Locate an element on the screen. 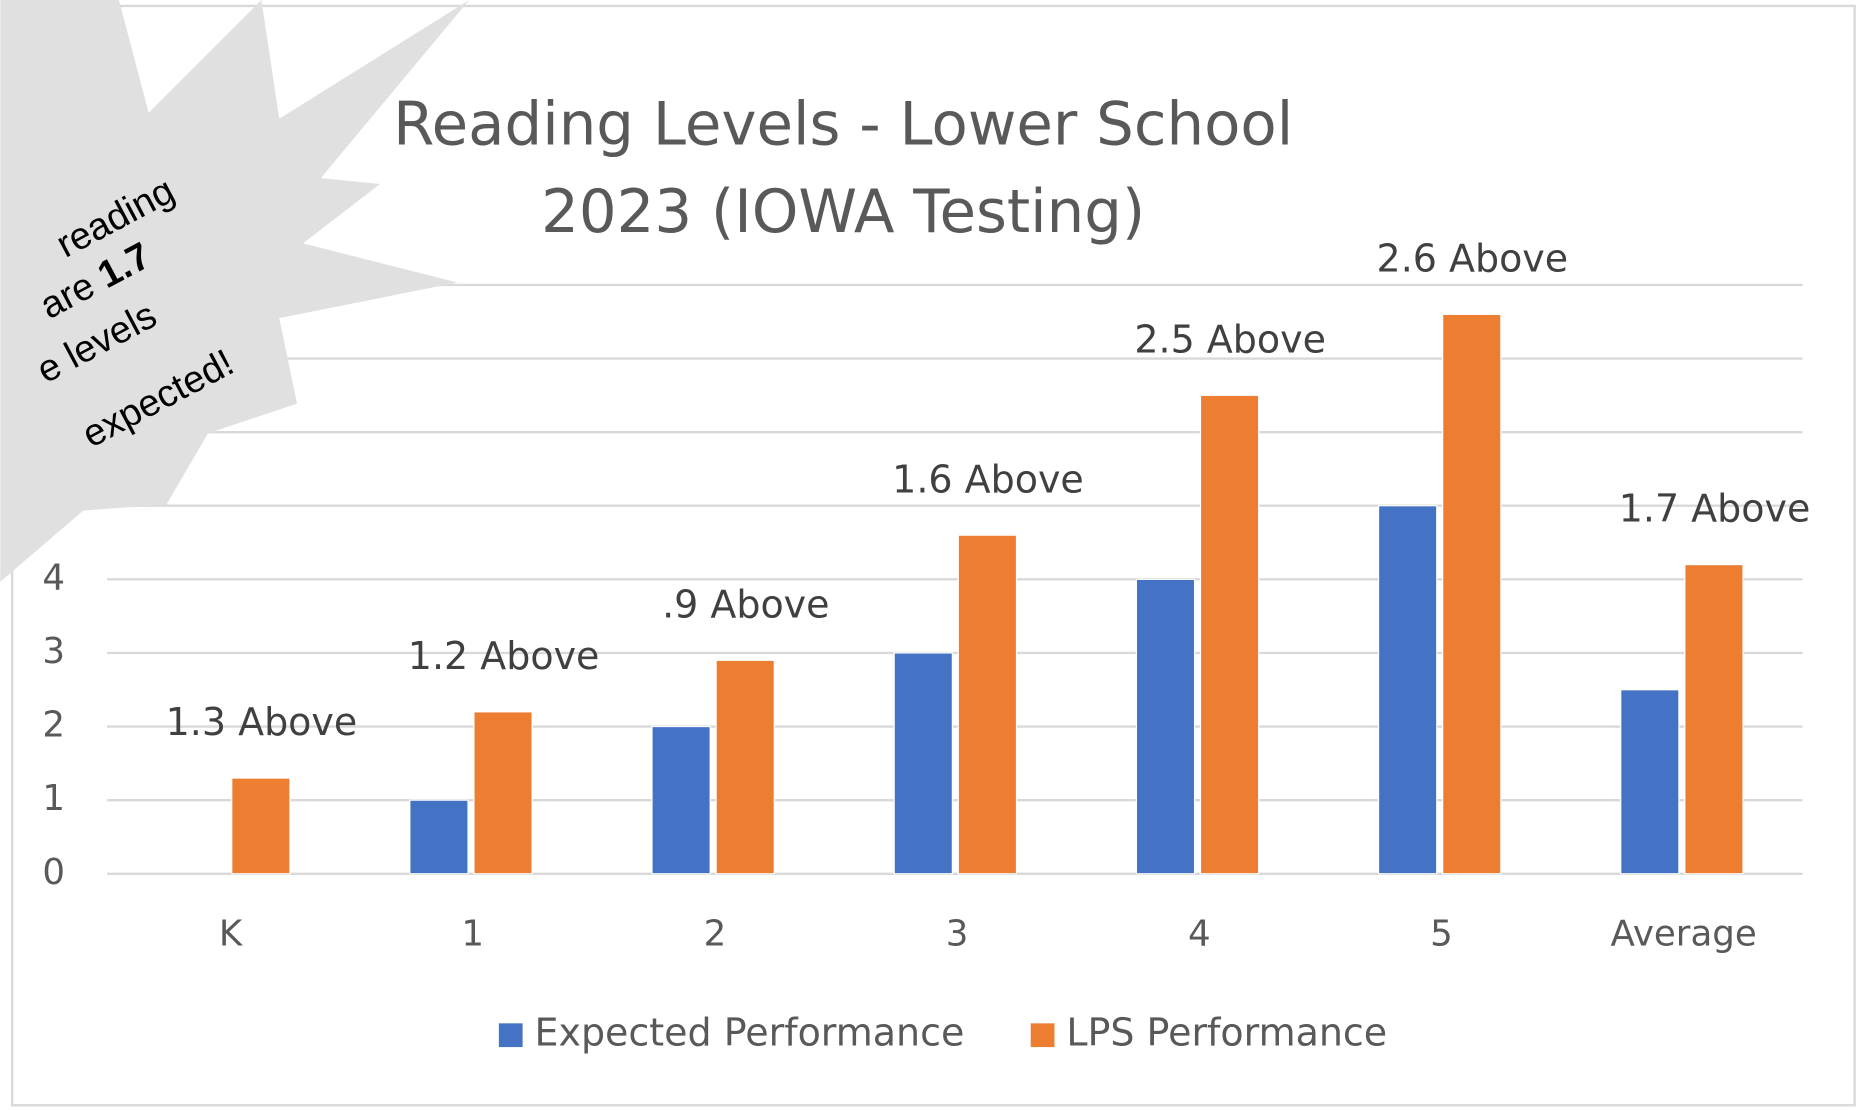 Image resolution: width=1862 pixels, height=1110 pixels. x-tick-label: 4 is located at coordinates (1199, 933).